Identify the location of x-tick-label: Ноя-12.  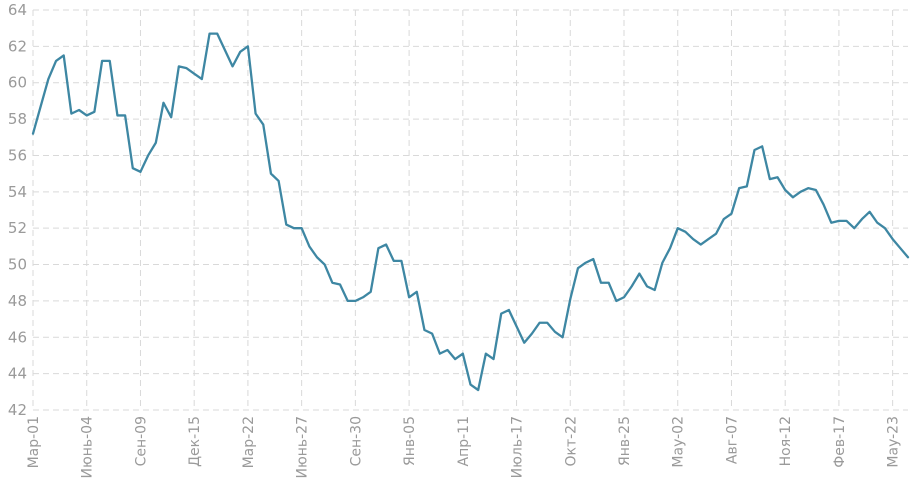
(786, 441).